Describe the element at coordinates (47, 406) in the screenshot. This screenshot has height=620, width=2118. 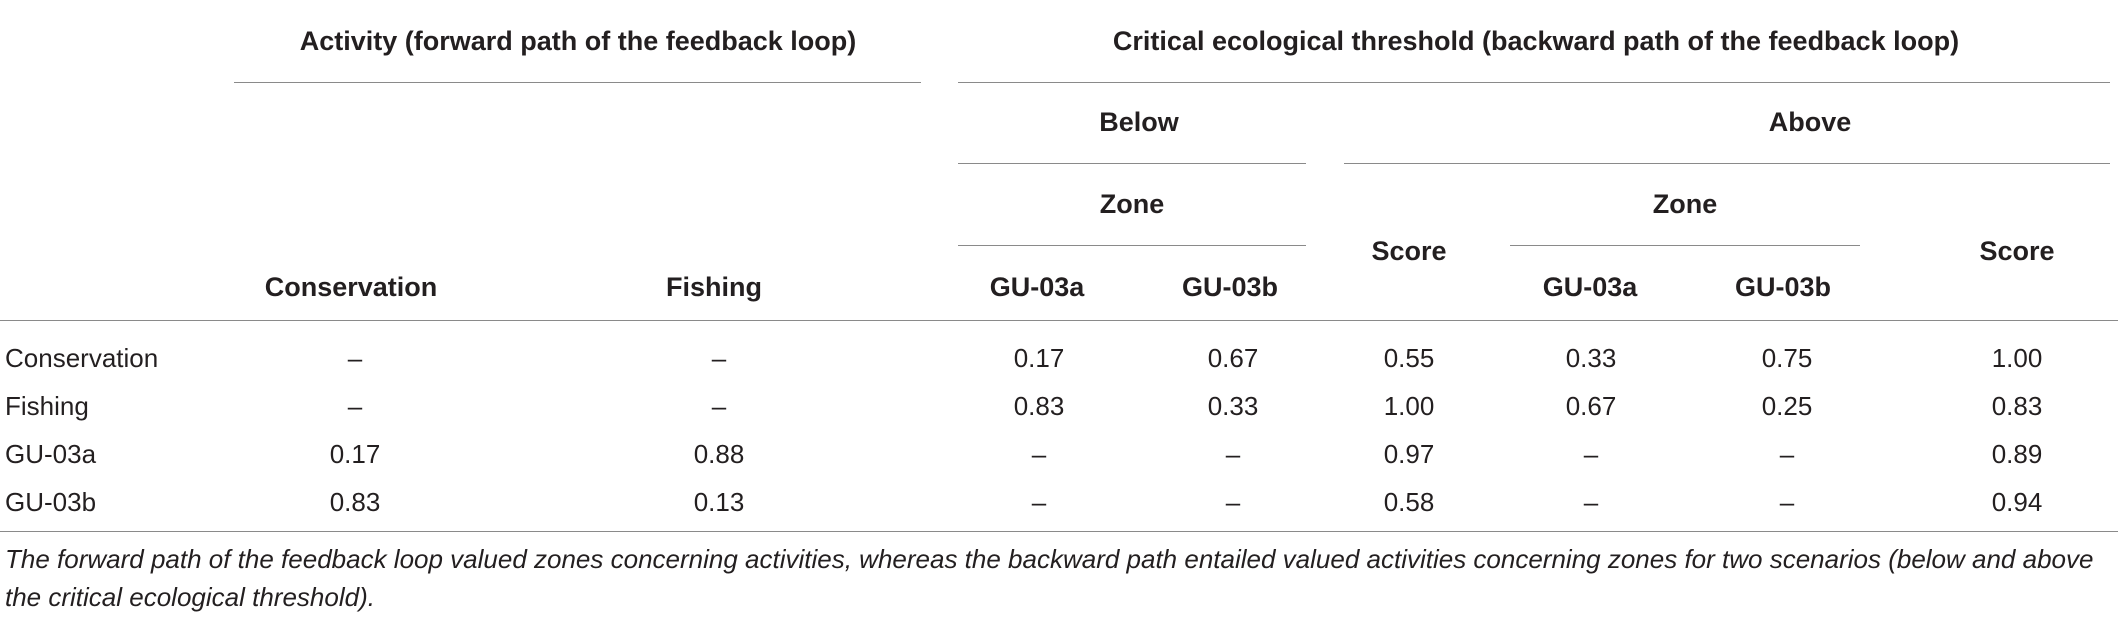
I see `row-label: Fishing` at that location.